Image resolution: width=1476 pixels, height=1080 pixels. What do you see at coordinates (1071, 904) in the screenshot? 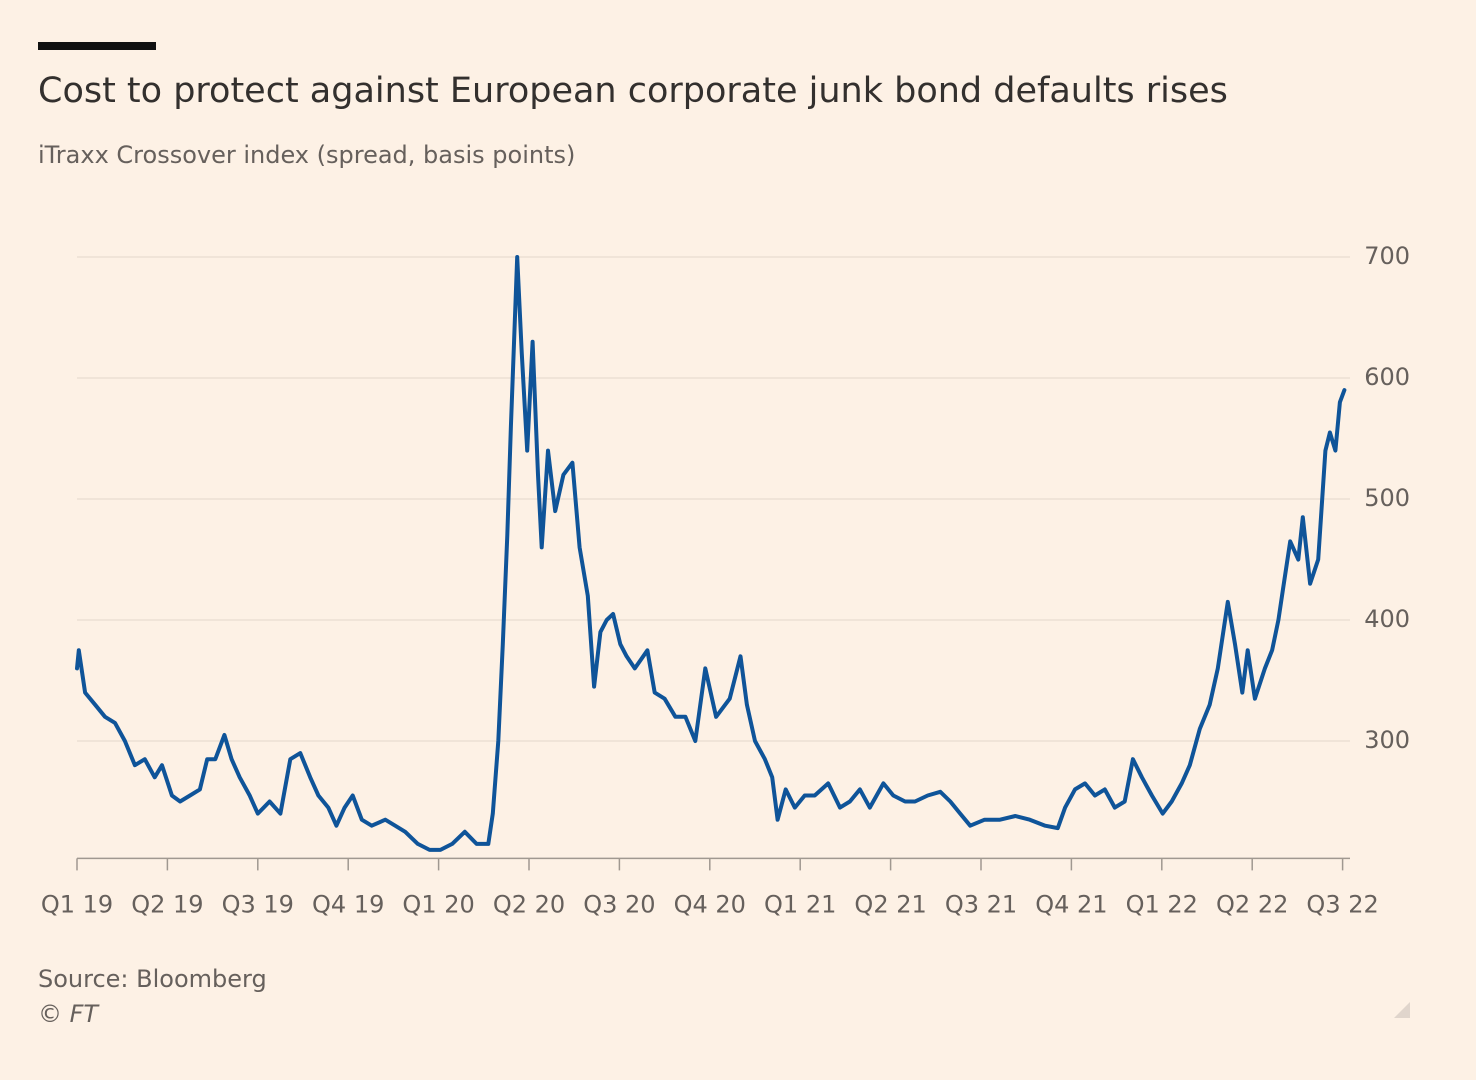
I see `x-tick-label: Q4 21` at bounding box center [1071, 904].